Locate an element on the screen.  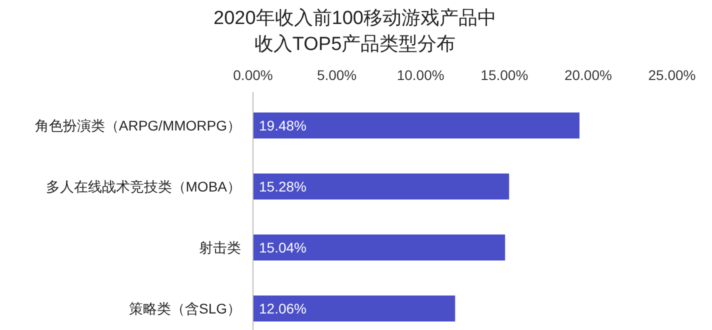
x-tick-label: 0.00% is located at coordinates (253, 75).